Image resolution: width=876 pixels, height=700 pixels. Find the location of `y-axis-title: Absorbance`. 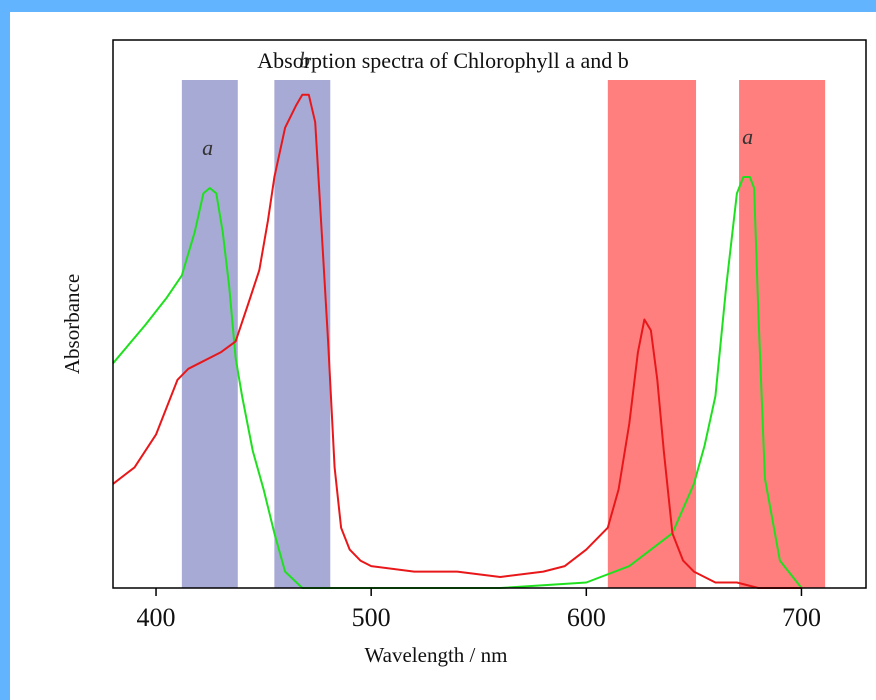

y-axis-title: Absorbance is located at coordinates (72, 324).